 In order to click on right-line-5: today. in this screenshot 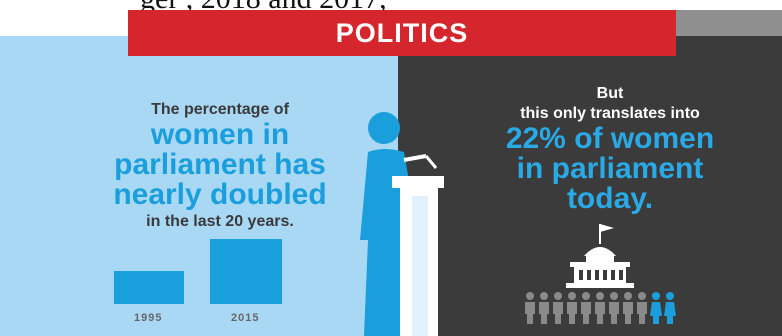, I will do `click(610, 198)`.